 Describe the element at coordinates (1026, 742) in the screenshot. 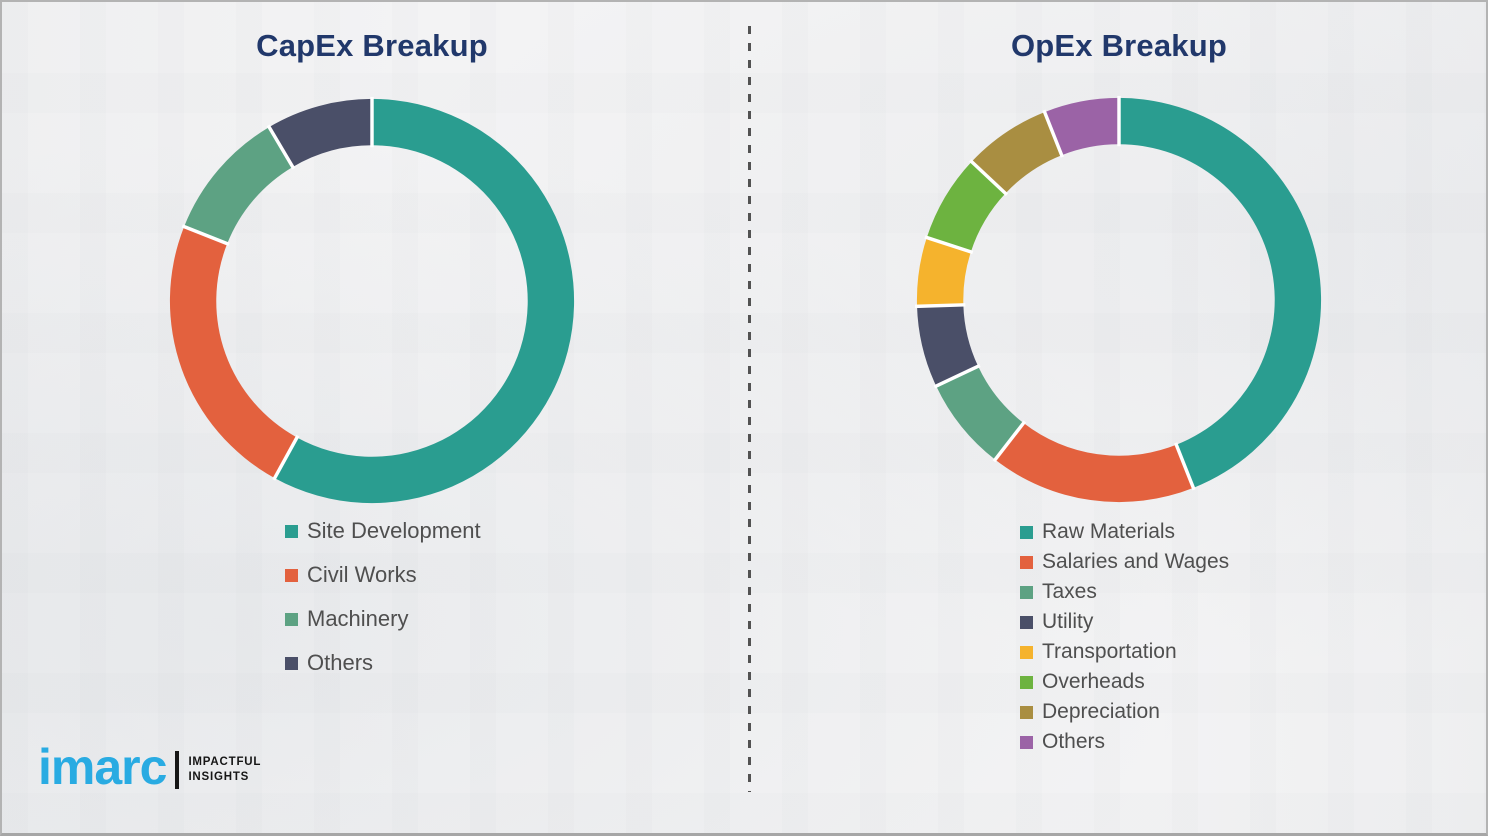

I see `legend-swatch-opex-others` at that location.